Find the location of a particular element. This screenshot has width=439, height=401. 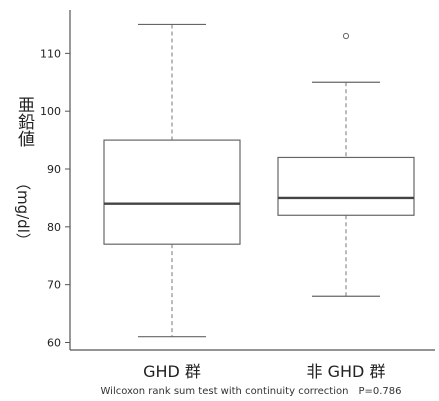

y-tick-label-100: 100 is located at coordinates (50, 111).